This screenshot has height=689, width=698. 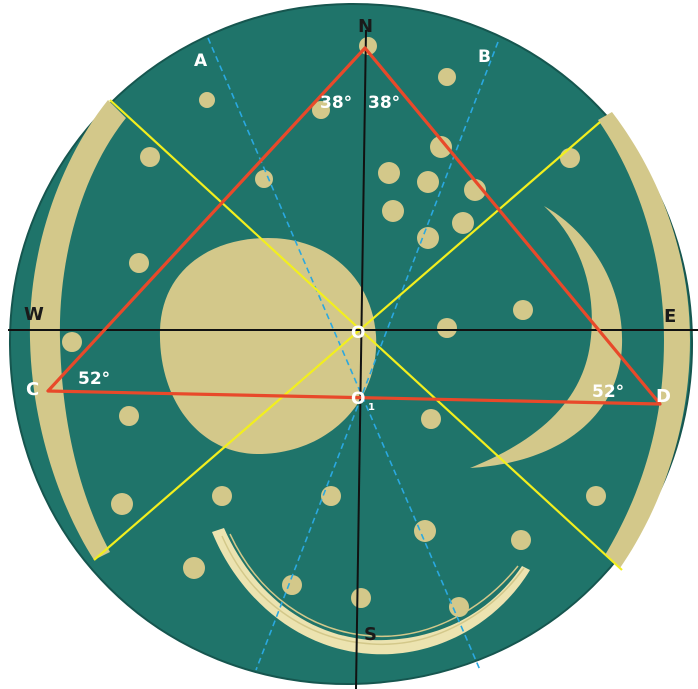 What do you see at coordinates (384, 103) in the screenshot?
I see `angle-apex-right: 38°` at bounding box center [384, 103].